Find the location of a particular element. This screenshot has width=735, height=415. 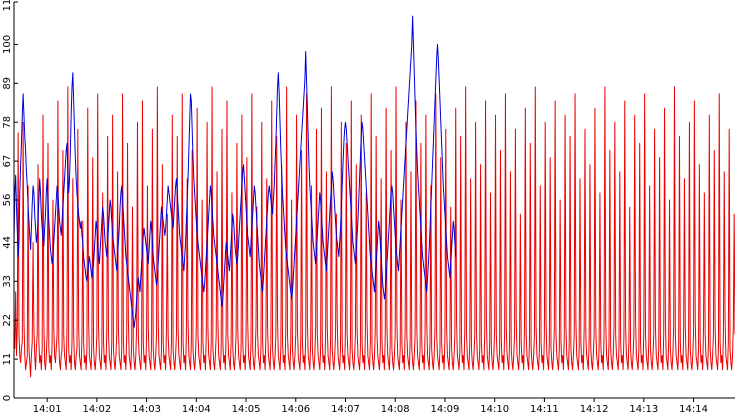

x-tick-label: 14:10 is located at coordinates (494, 409).